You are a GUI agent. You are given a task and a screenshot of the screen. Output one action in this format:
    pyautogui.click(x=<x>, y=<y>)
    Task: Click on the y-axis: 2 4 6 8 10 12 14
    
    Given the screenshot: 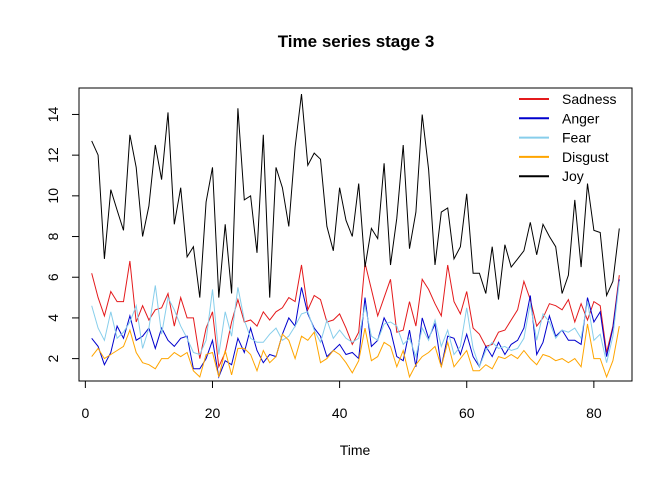 What is the action you would take?
    pyautogui.click(x=62, y=234)
    